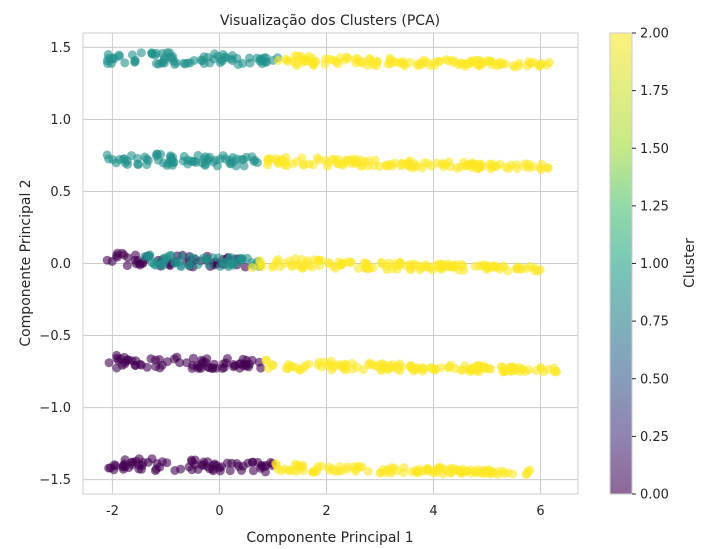  Describe the element at coordinates (540, 511) in the screenshot. I see `x-tick-label: 6` at that location.